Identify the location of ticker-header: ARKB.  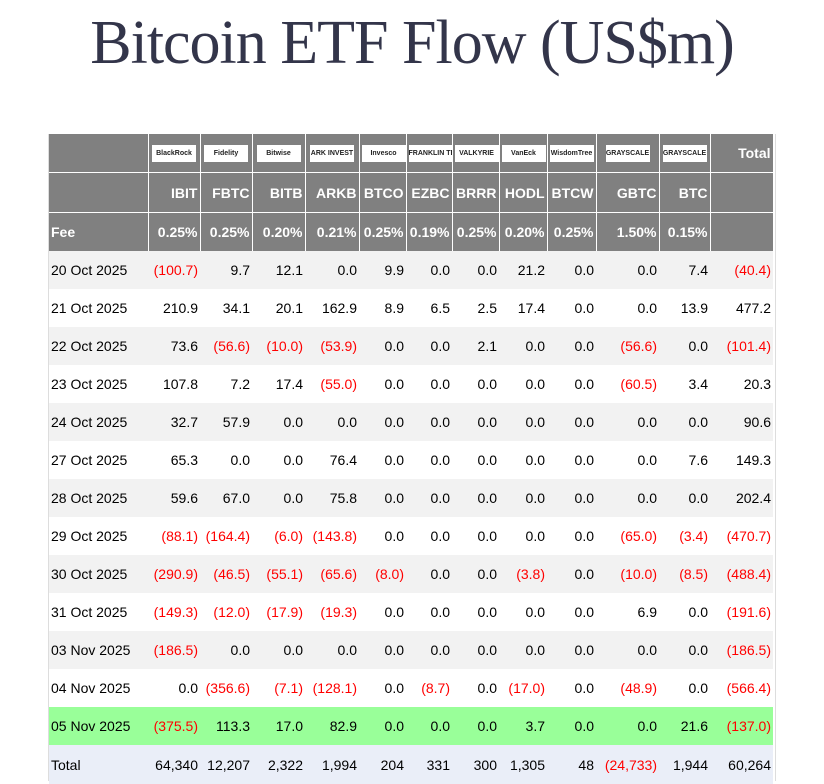
(332, 192).